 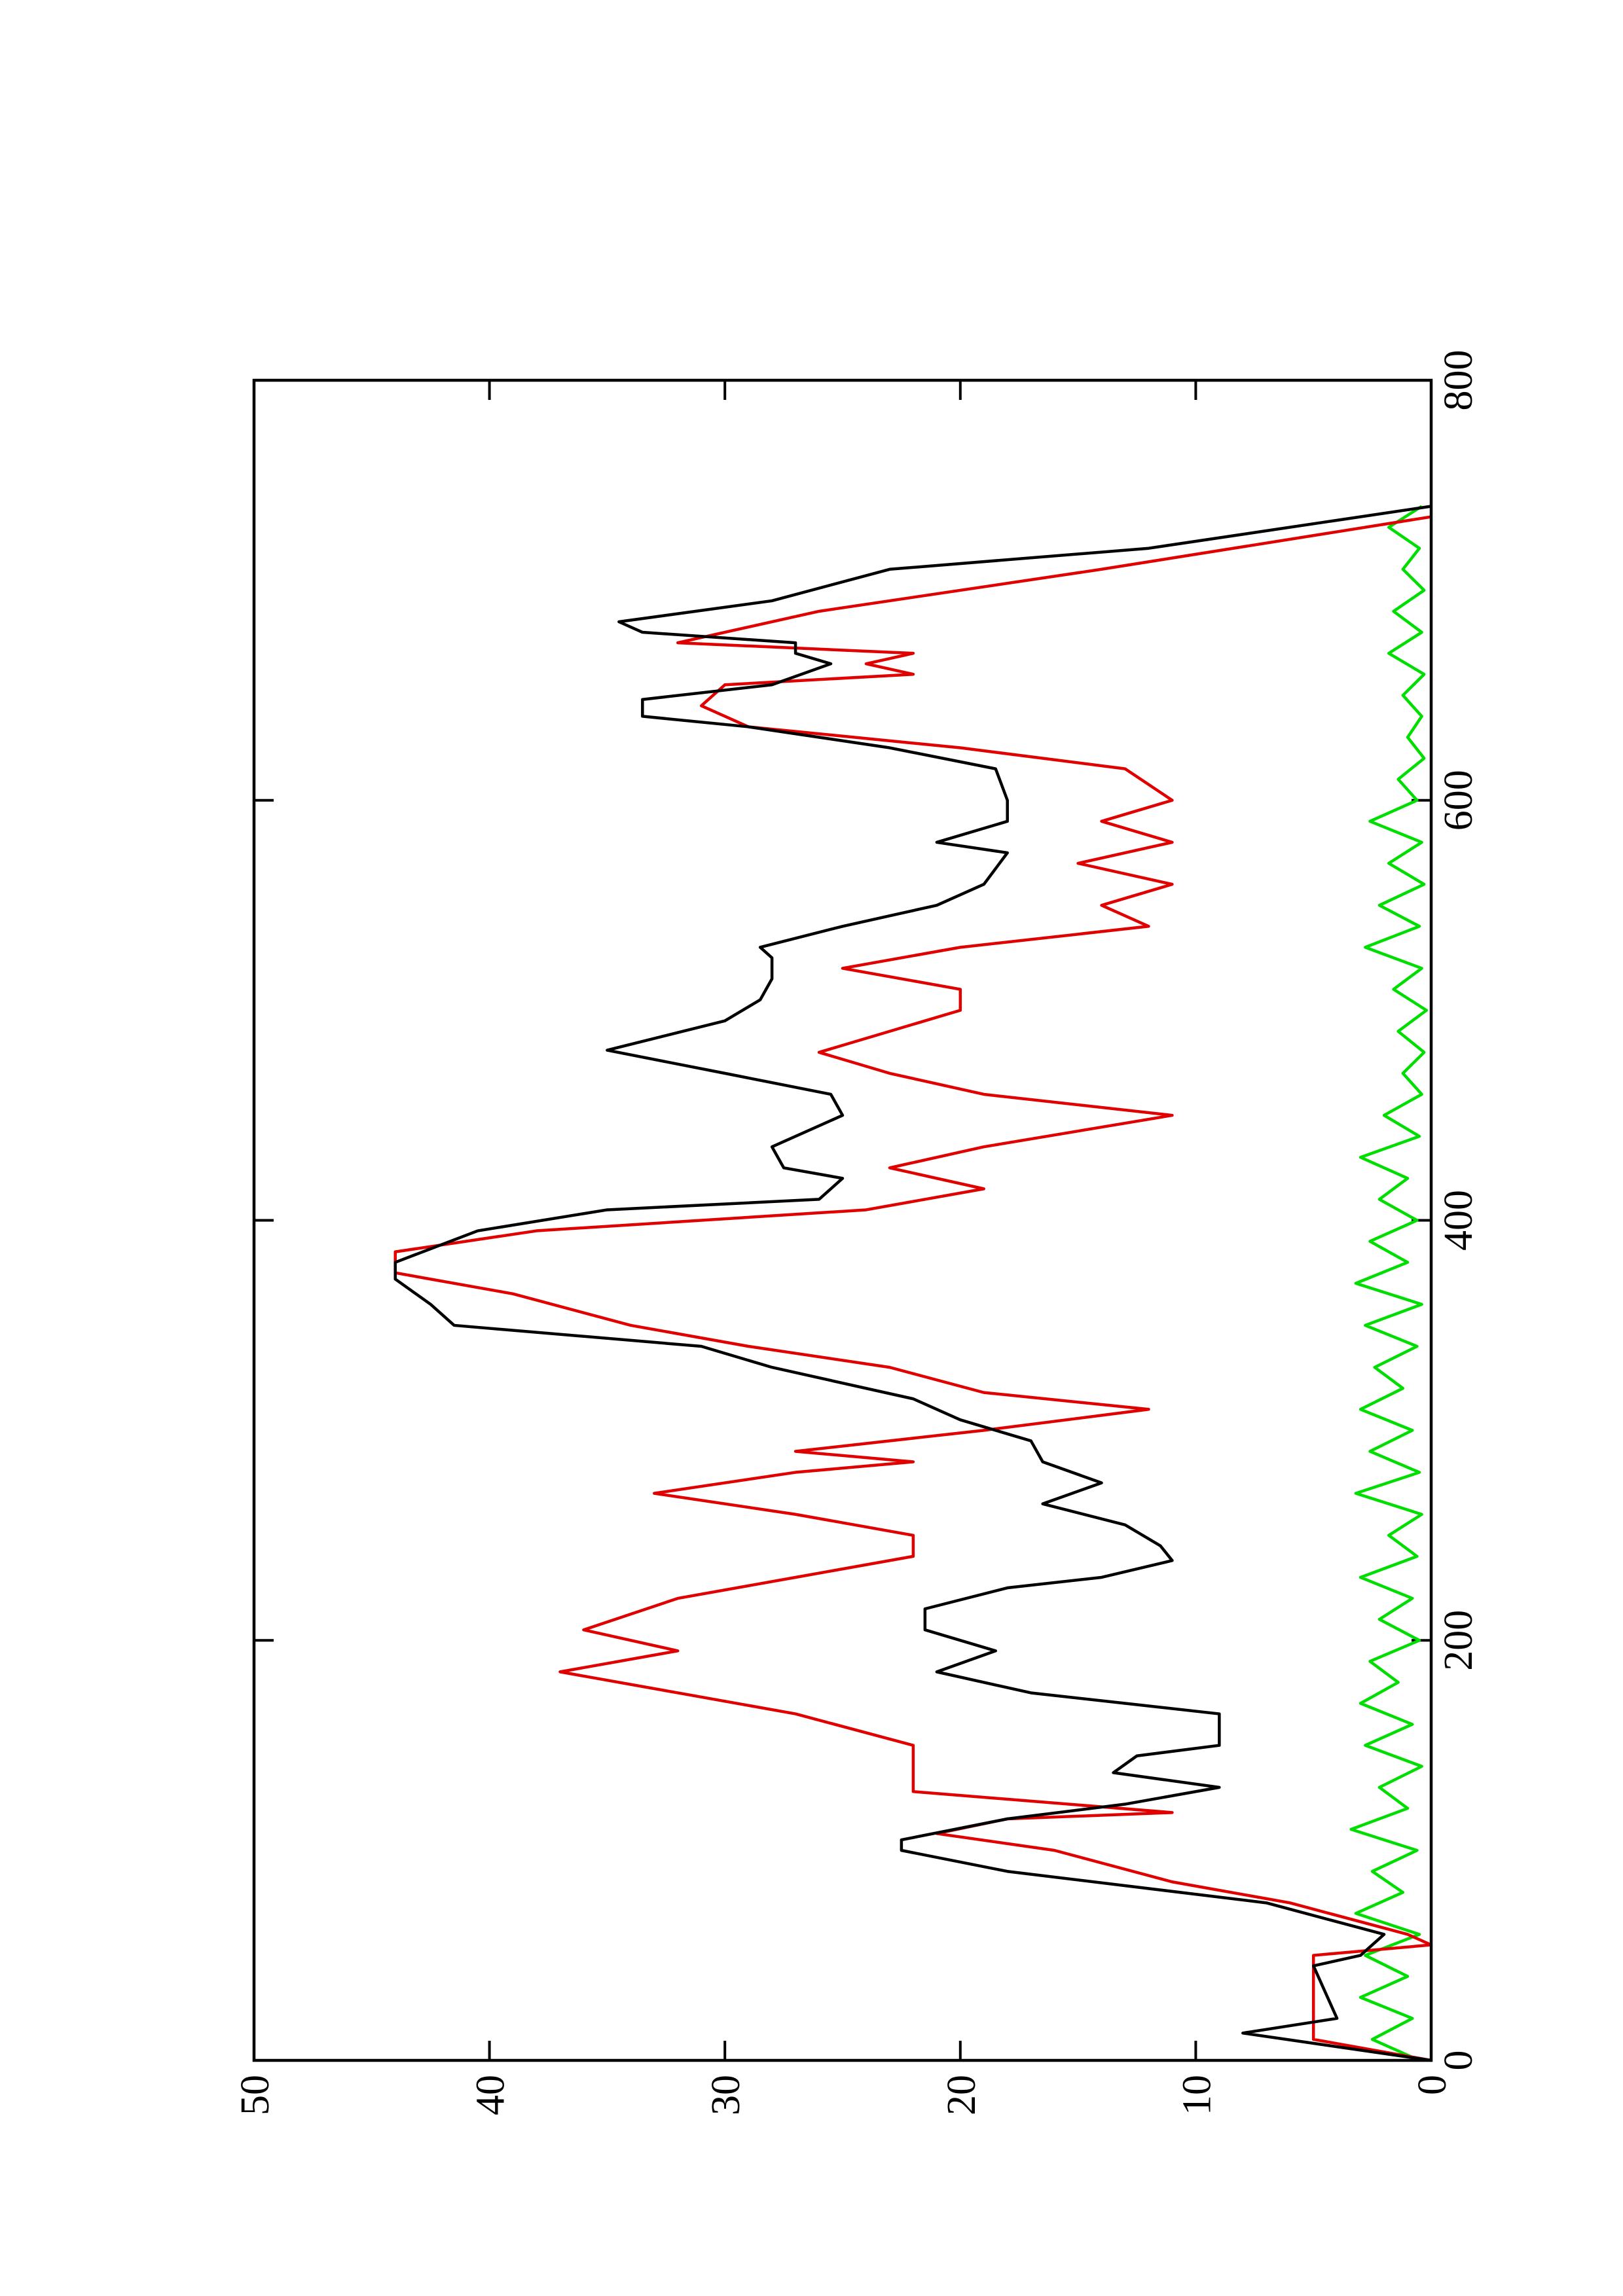 I want to click on x-tick-label: 600, so click(x=1458, y=800).